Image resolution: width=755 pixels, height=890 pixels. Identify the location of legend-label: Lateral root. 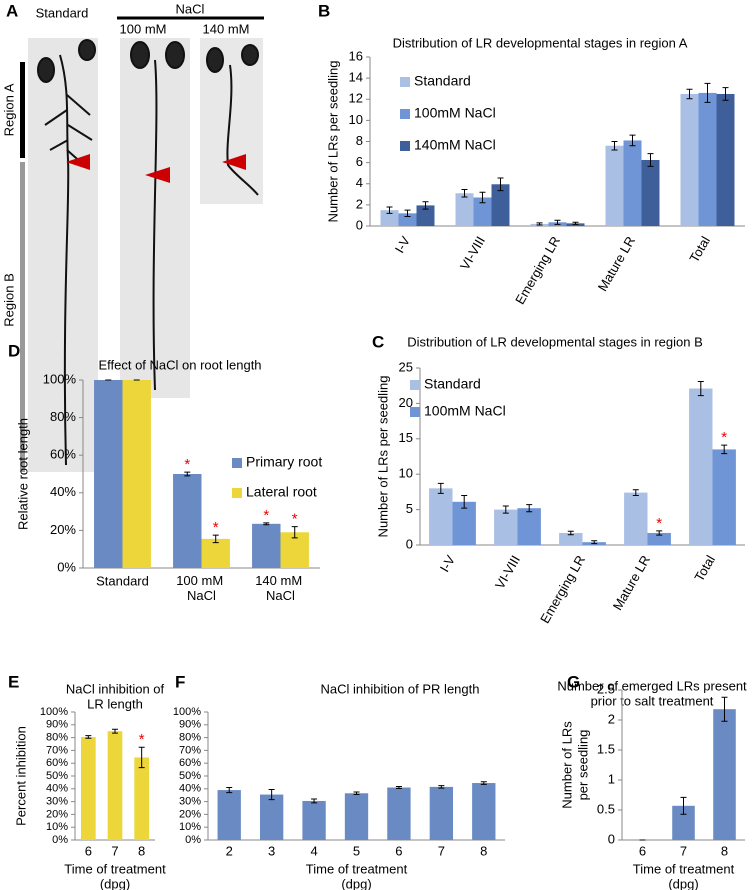
(281, 492).